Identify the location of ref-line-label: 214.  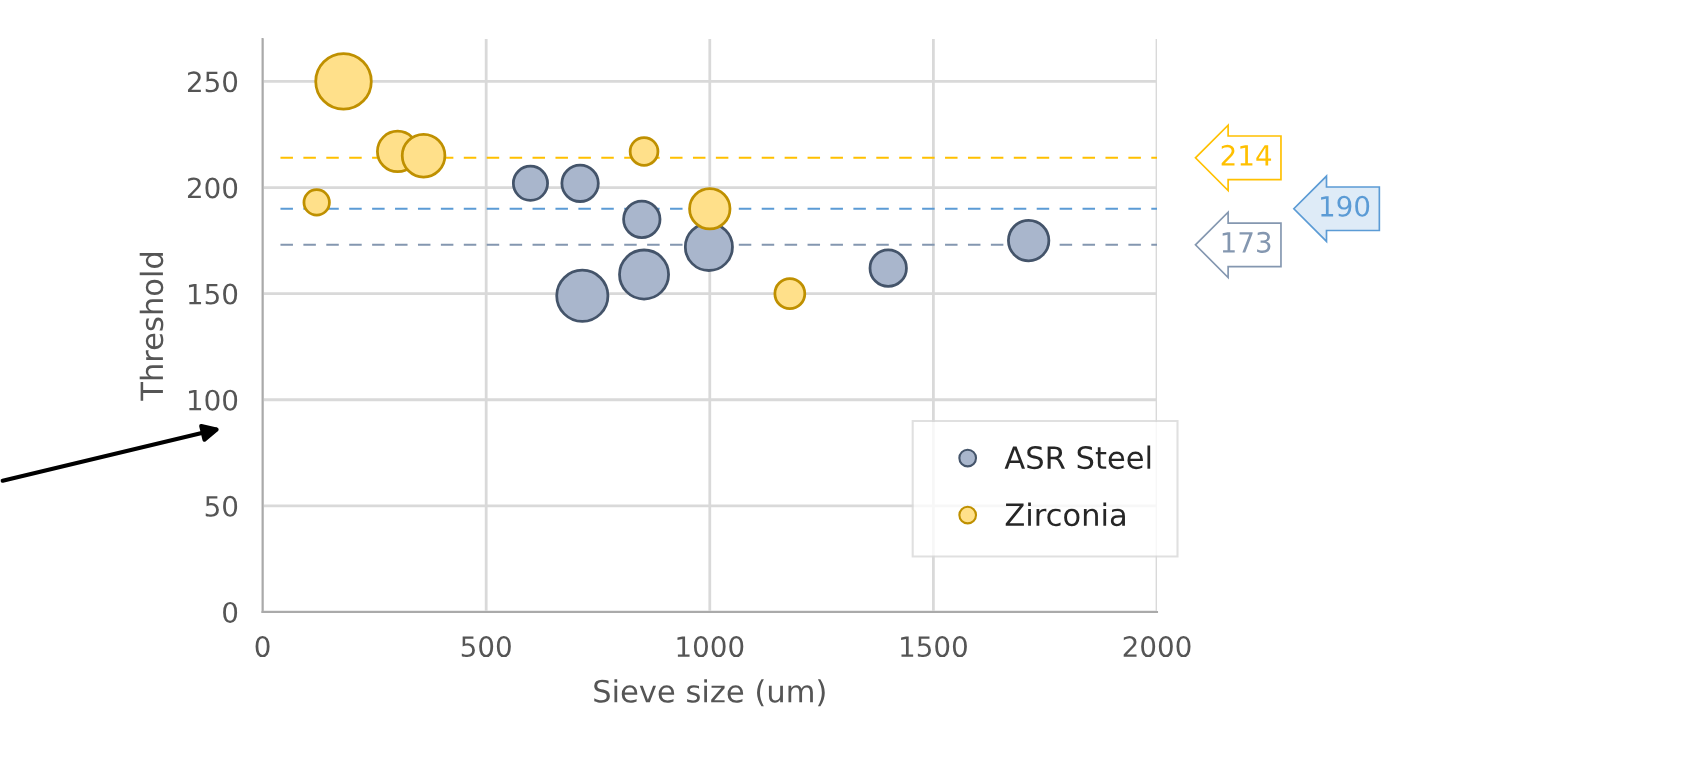
(1246, 155).